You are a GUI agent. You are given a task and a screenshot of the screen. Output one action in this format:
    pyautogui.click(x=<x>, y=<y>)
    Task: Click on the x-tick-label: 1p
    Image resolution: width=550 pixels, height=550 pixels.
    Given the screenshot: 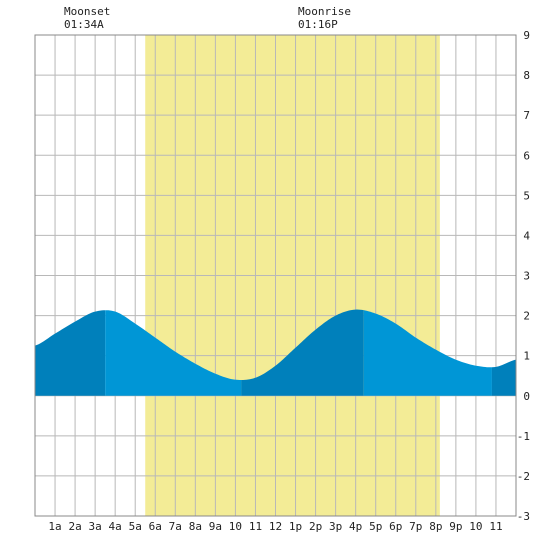 What is the action you would take?
    pyautogui.click(x=295, y=526)
    